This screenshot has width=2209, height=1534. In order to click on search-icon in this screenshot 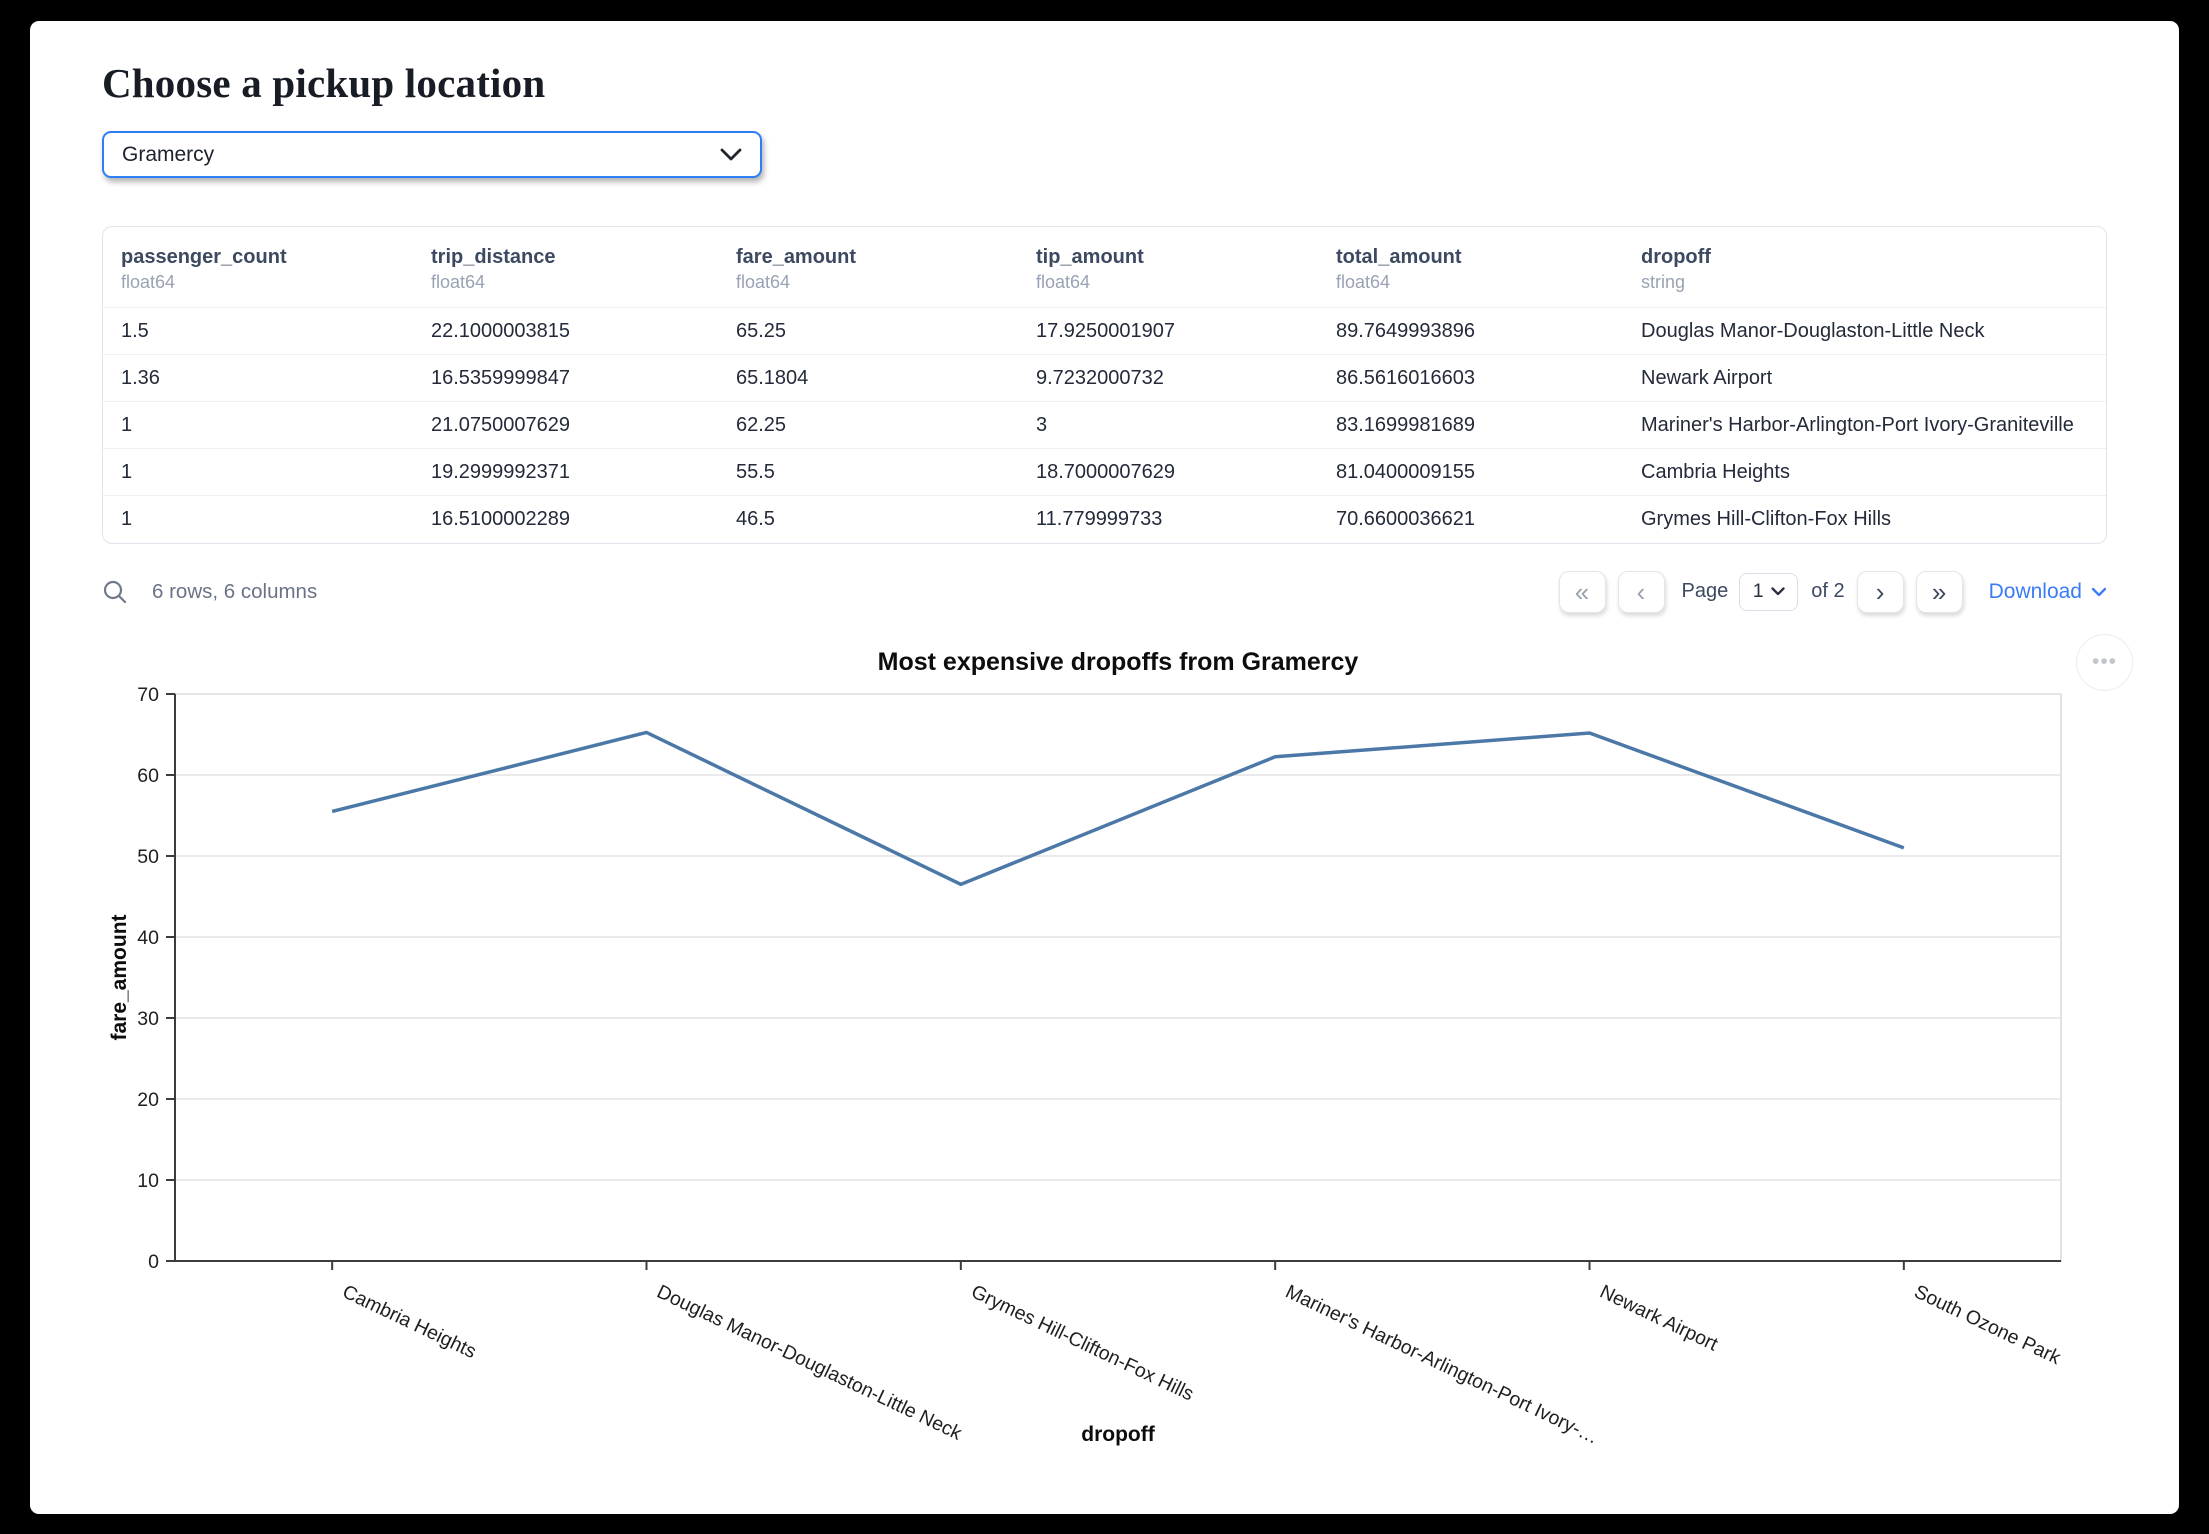, I will do `click(115, 591)`.